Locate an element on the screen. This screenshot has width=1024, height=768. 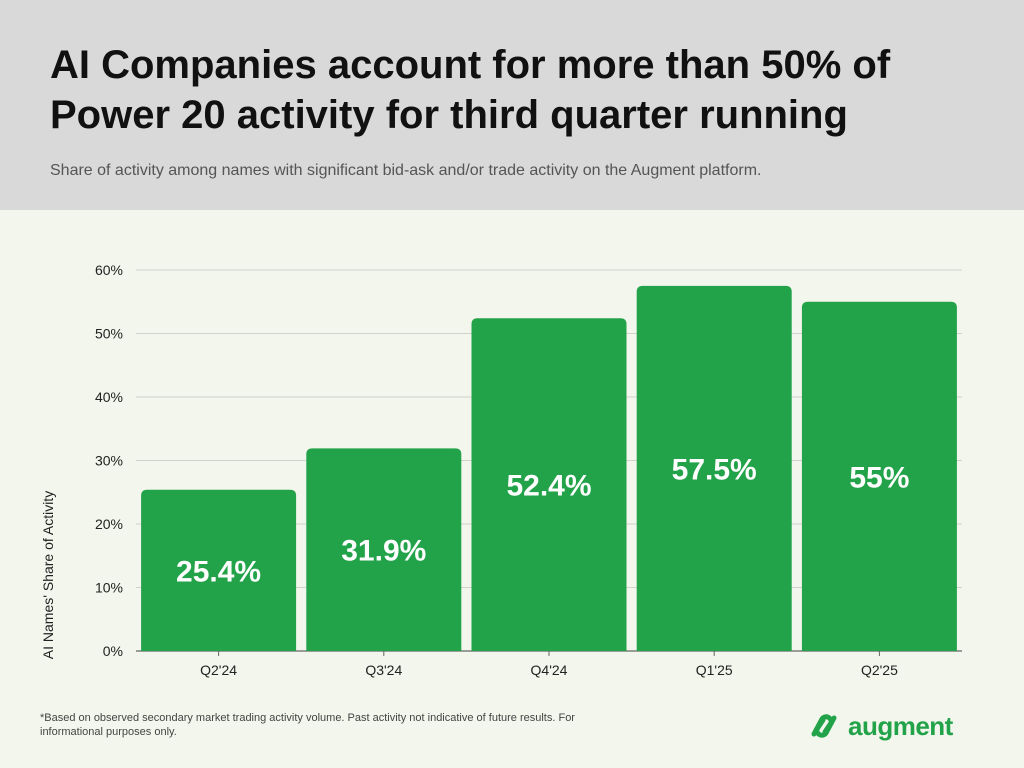
y-tick-label: 50% is located at coordinates (109, 334).